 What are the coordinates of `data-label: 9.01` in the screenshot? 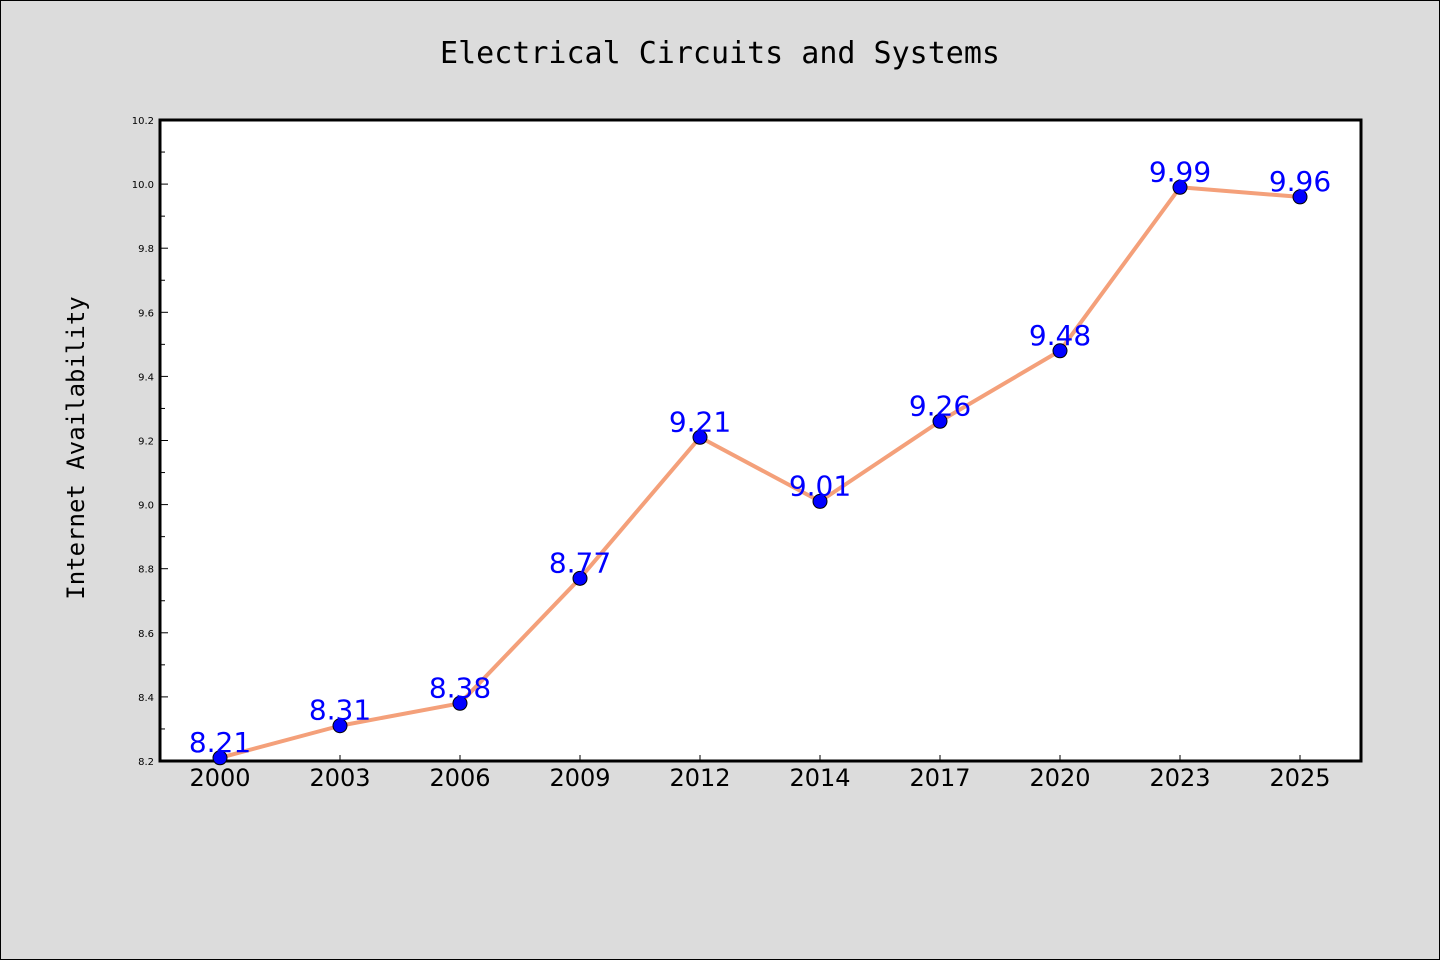 It's located at (820, 485).